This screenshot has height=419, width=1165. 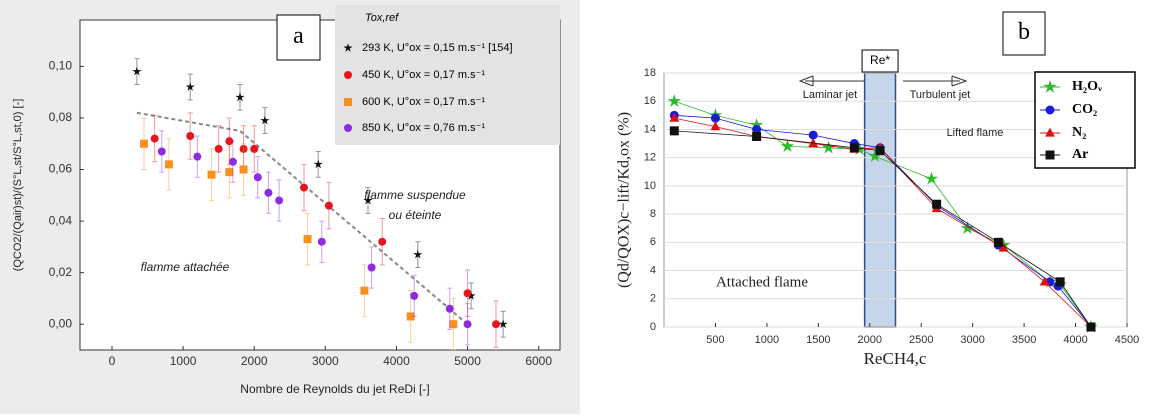 What do you see at coordinates (423, 102) in the screenshot?
I see `legend-label: 600 K, U°ox = 0,17 m.s⁻¹` at bounding box center [423, 102].